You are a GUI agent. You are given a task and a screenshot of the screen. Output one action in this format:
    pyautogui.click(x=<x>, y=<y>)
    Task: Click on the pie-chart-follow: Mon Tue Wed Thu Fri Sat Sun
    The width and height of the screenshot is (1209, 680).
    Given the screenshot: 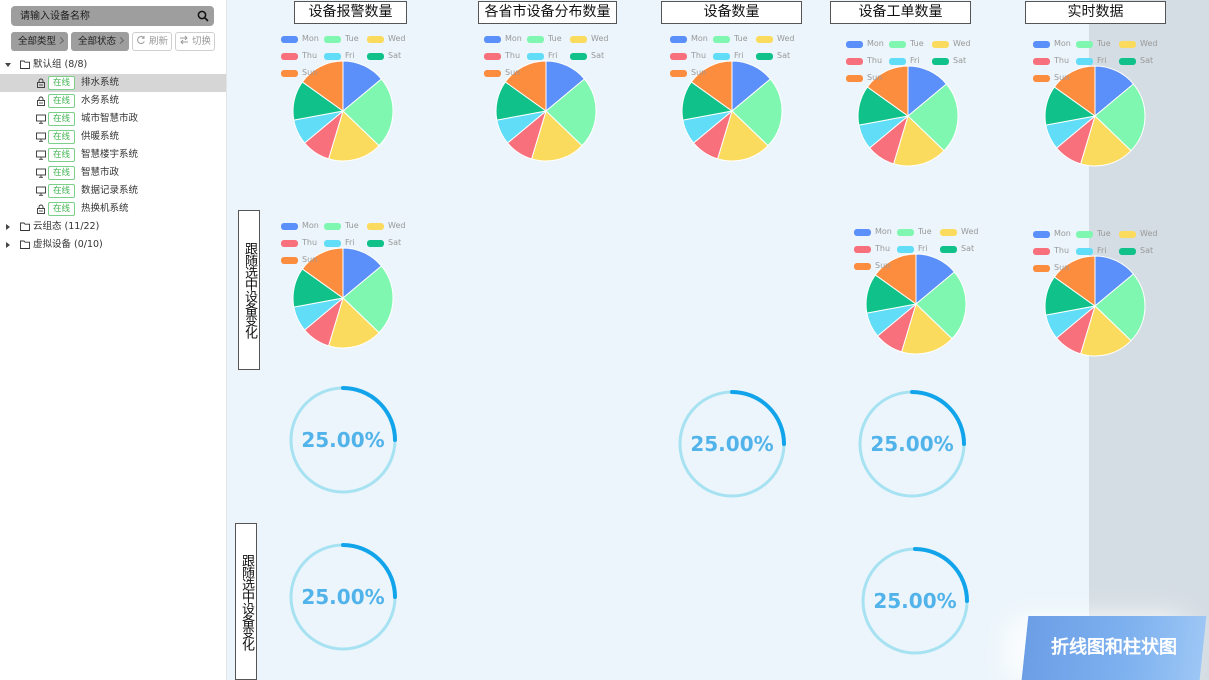 What is the action you would take?
    pyautogui.click(x=346, y=296)
    